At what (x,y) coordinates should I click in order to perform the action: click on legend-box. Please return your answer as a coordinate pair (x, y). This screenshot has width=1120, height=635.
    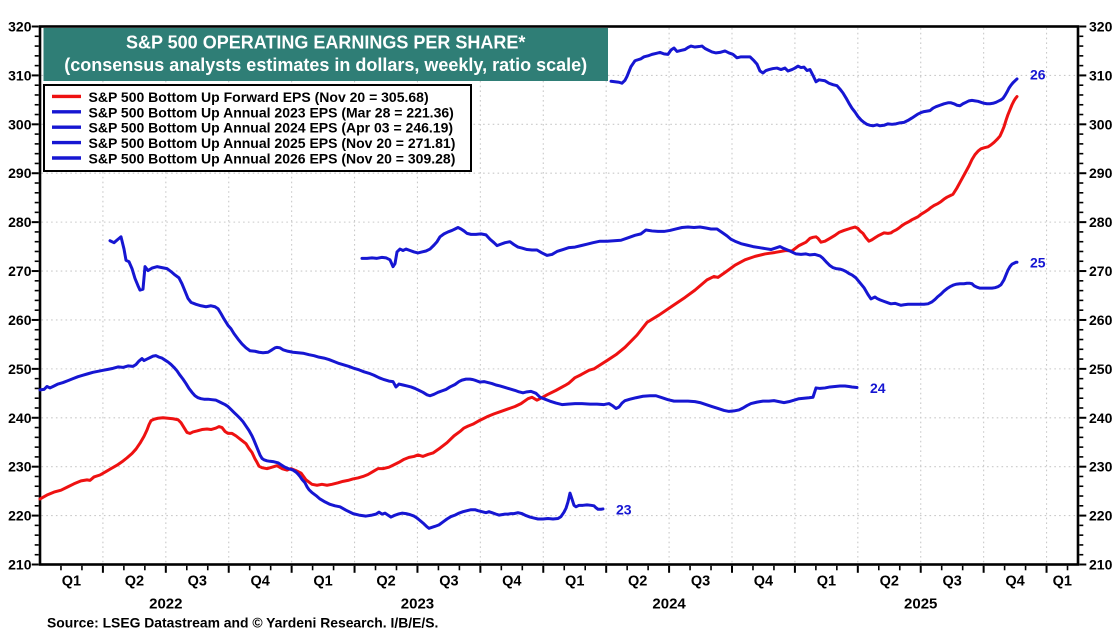
    Looking at the image, I should click on (257, 128).